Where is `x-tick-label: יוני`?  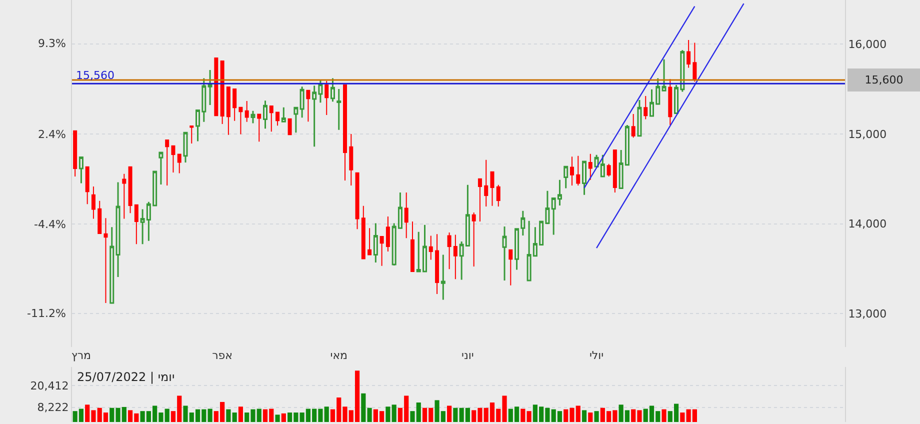
x-tick-label: יוני is located at coordinates (468, 355).